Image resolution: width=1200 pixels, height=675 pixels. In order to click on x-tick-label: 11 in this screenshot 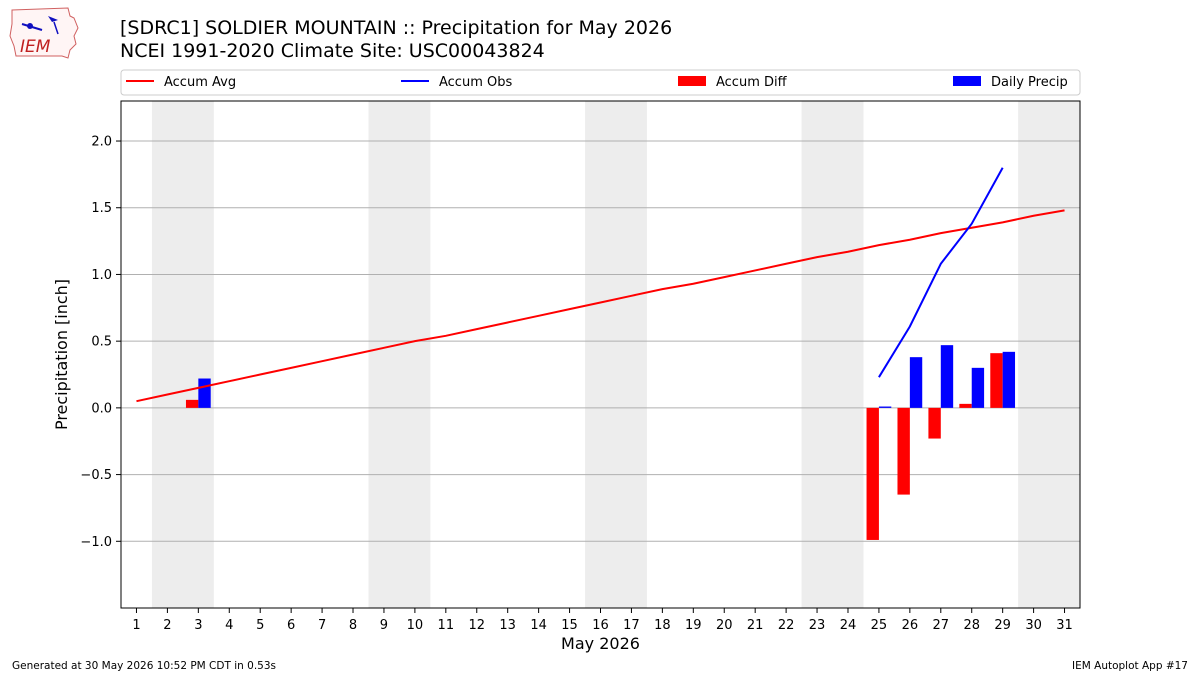, I will do `click(446, 625)`.